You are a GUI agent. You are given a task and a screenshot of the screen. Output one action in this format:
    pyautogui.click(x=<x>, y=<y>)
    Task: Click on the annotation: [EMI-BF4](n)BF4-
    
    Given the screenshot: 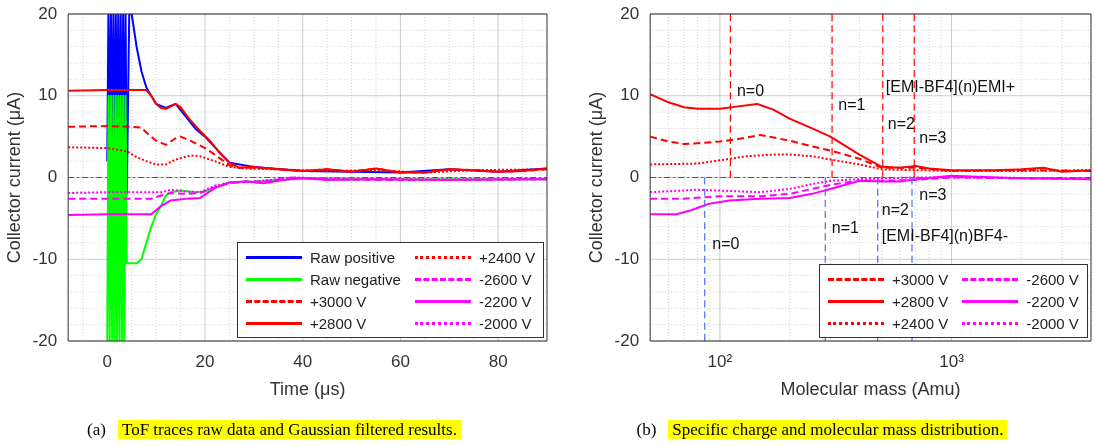 What is the action you would take?
    pyautogui.click(x=944, y=235)
    